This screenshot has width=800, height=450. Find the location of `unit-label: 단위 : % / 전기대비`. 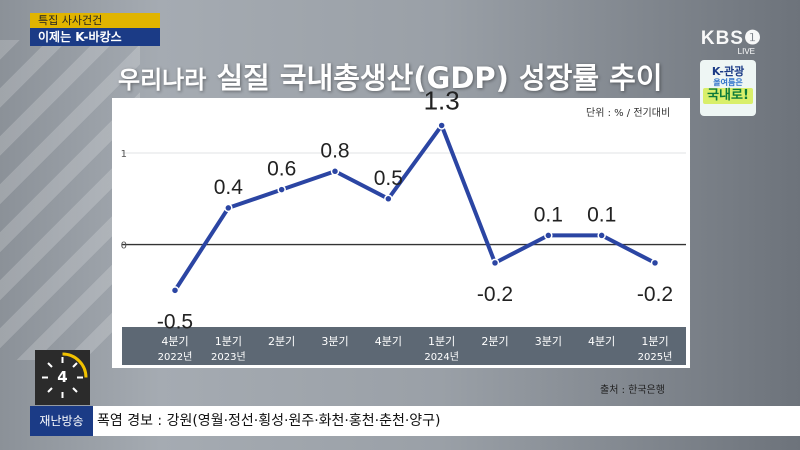

unit-label: 단위 : % / 전기대비 is located at coordinates (628, 113).